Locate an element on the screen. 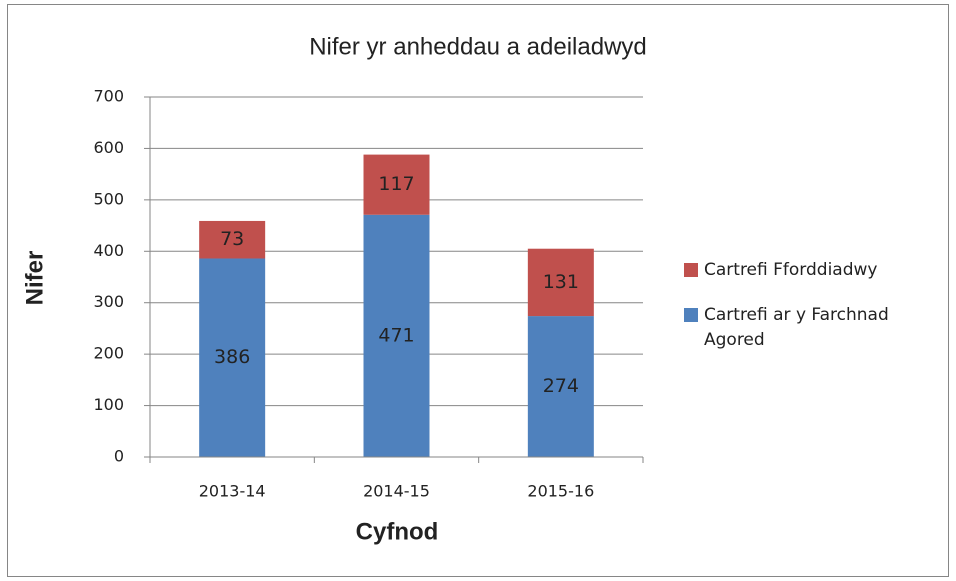 Image resolution: width=956 pixels, height=581 pixels. data-label: 117 is located at coordinates (396, 184).